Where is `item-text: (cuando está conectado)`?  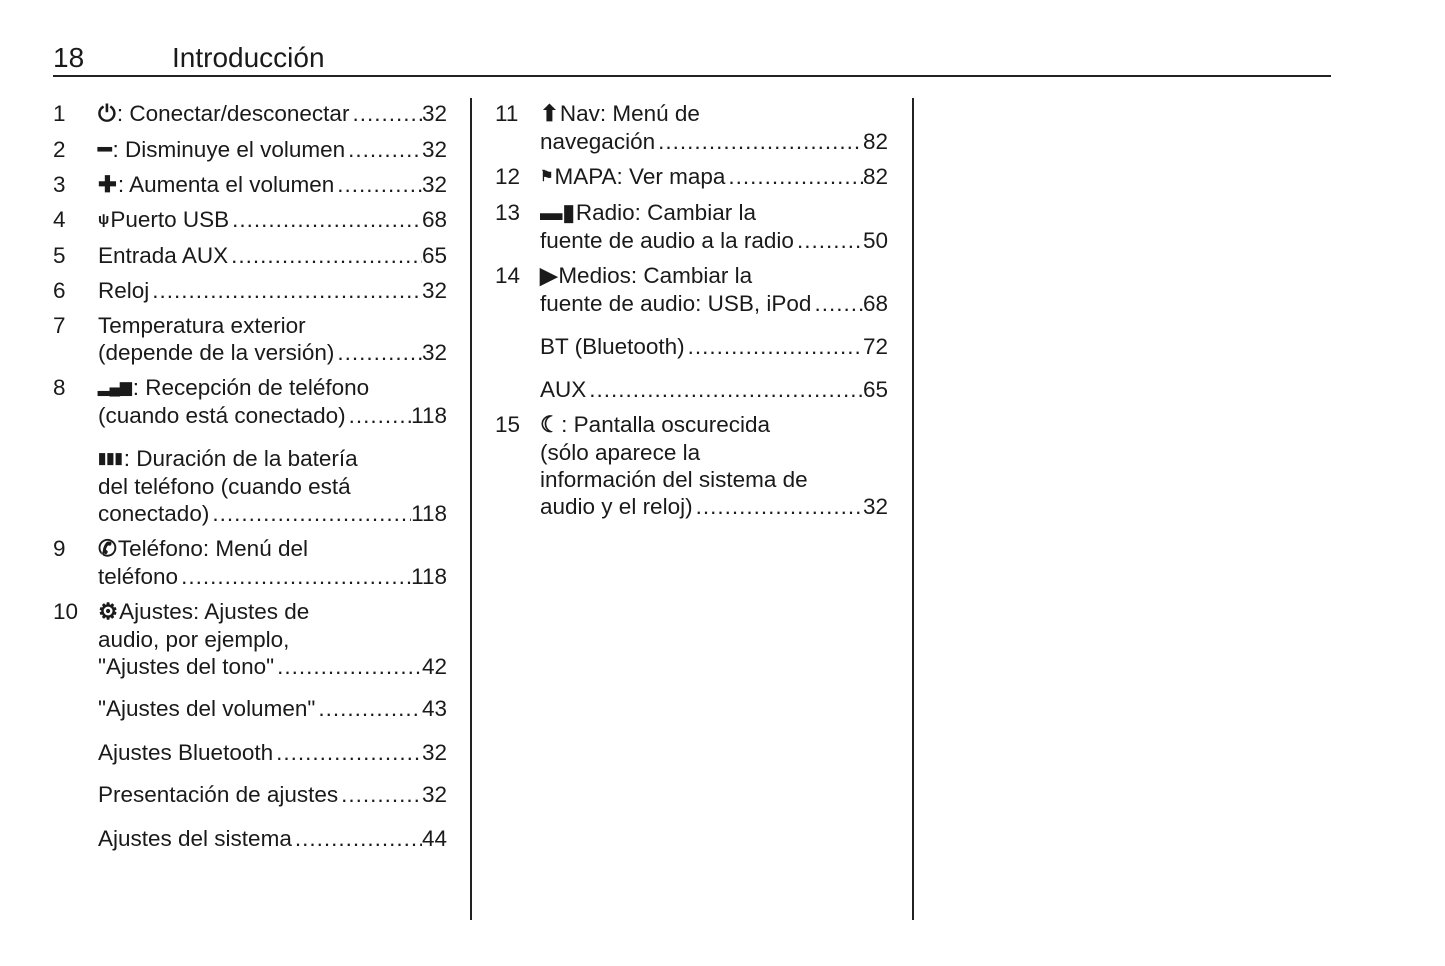 item-text: (cuando está conectado) is located at coordinates (222, 415).